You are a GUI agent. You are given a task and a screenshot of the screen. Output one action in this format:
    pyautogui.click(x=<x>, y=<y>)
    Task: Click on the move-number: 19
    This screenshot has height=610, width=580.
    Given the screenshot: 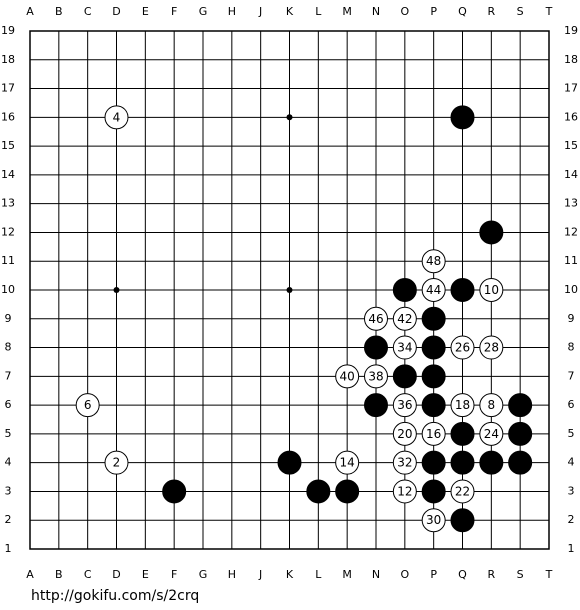 What is the action you would take?
    pyautogui.click(x=433, y=405)
    